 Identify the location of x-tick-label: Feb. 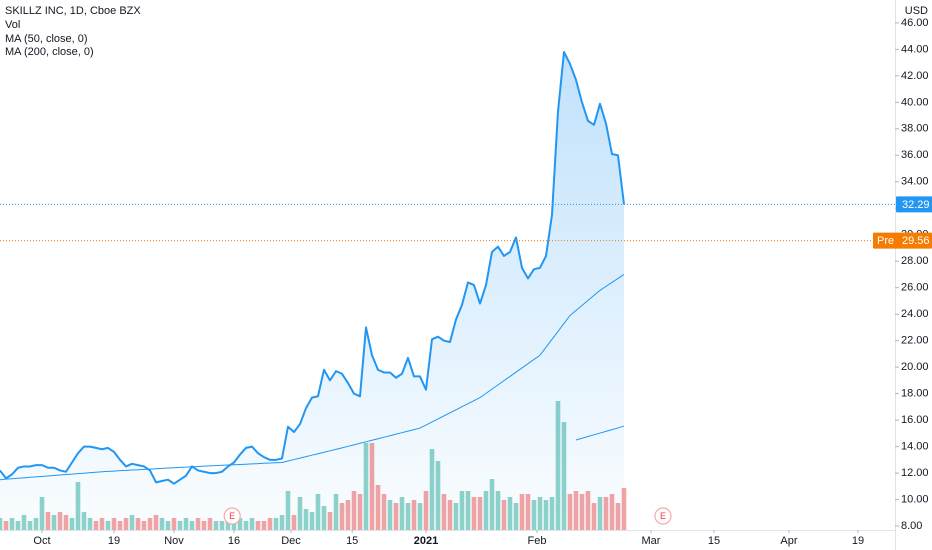
(537, 541).